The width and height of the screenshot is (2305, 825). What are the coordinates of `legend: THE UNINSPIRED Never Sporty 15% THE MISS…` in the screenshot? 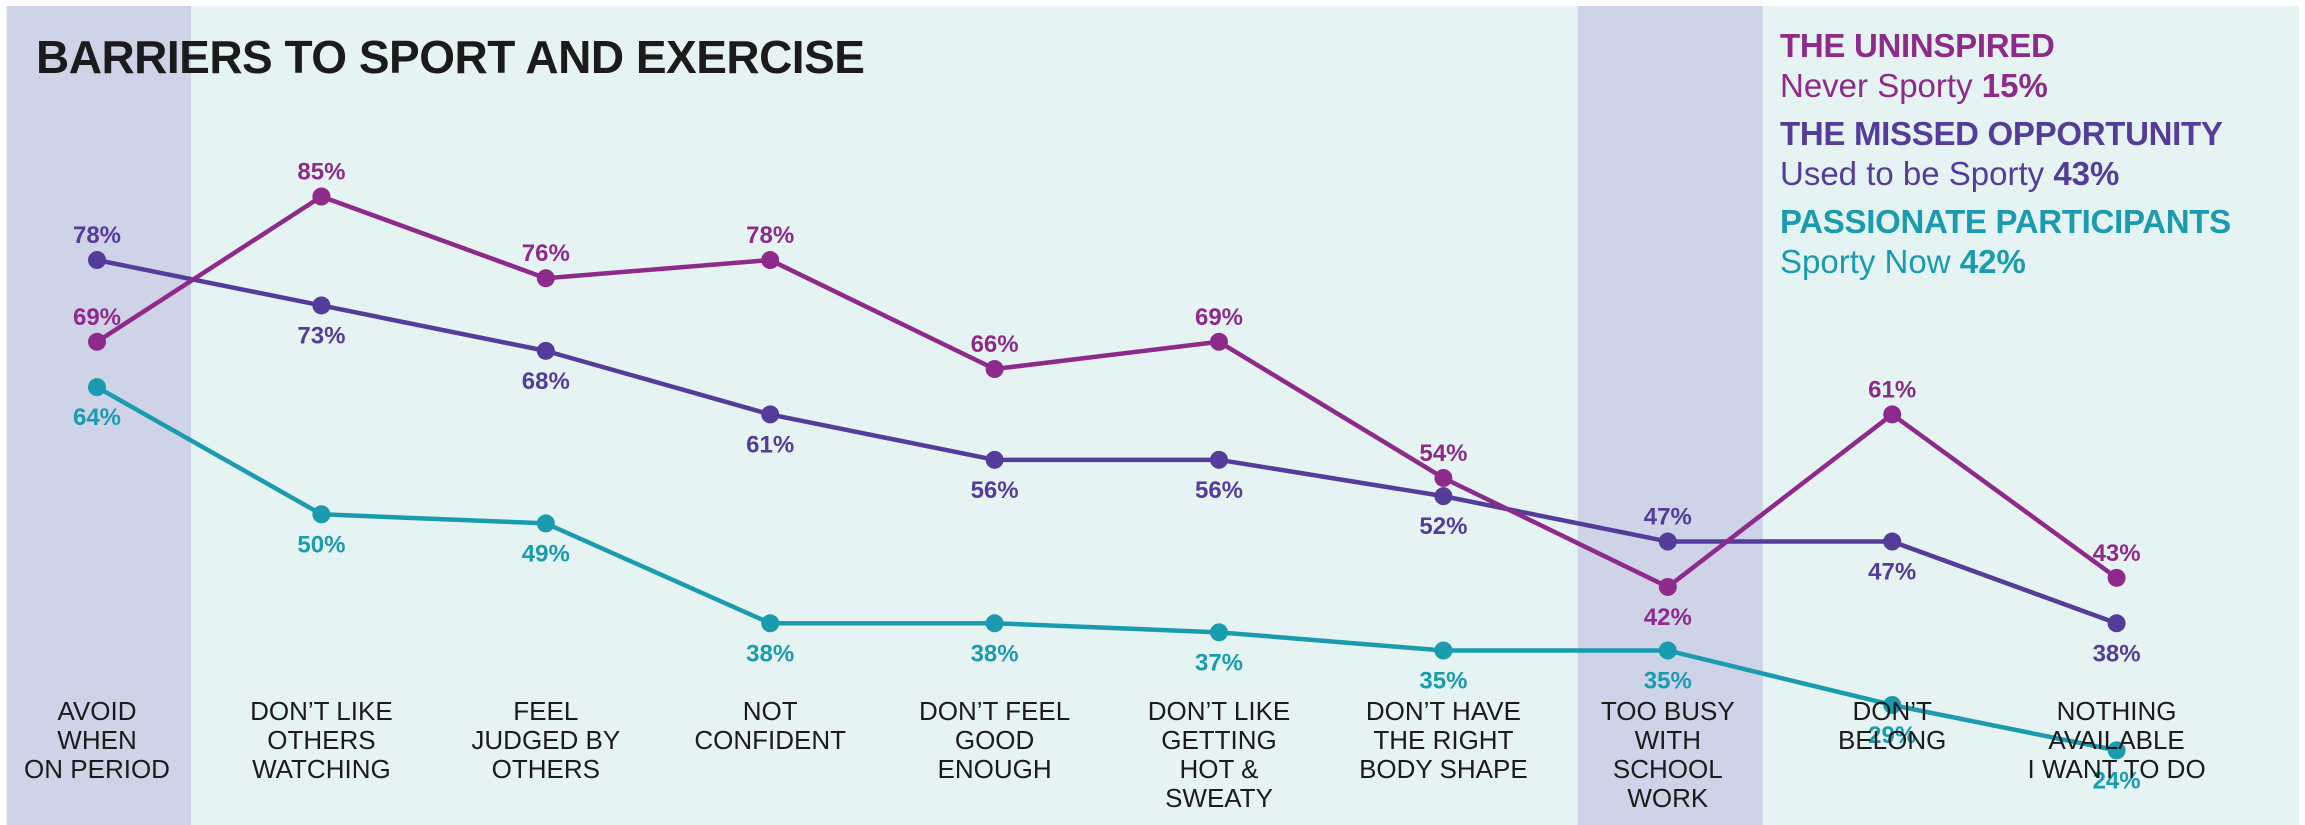 It's located at (2005, 158).